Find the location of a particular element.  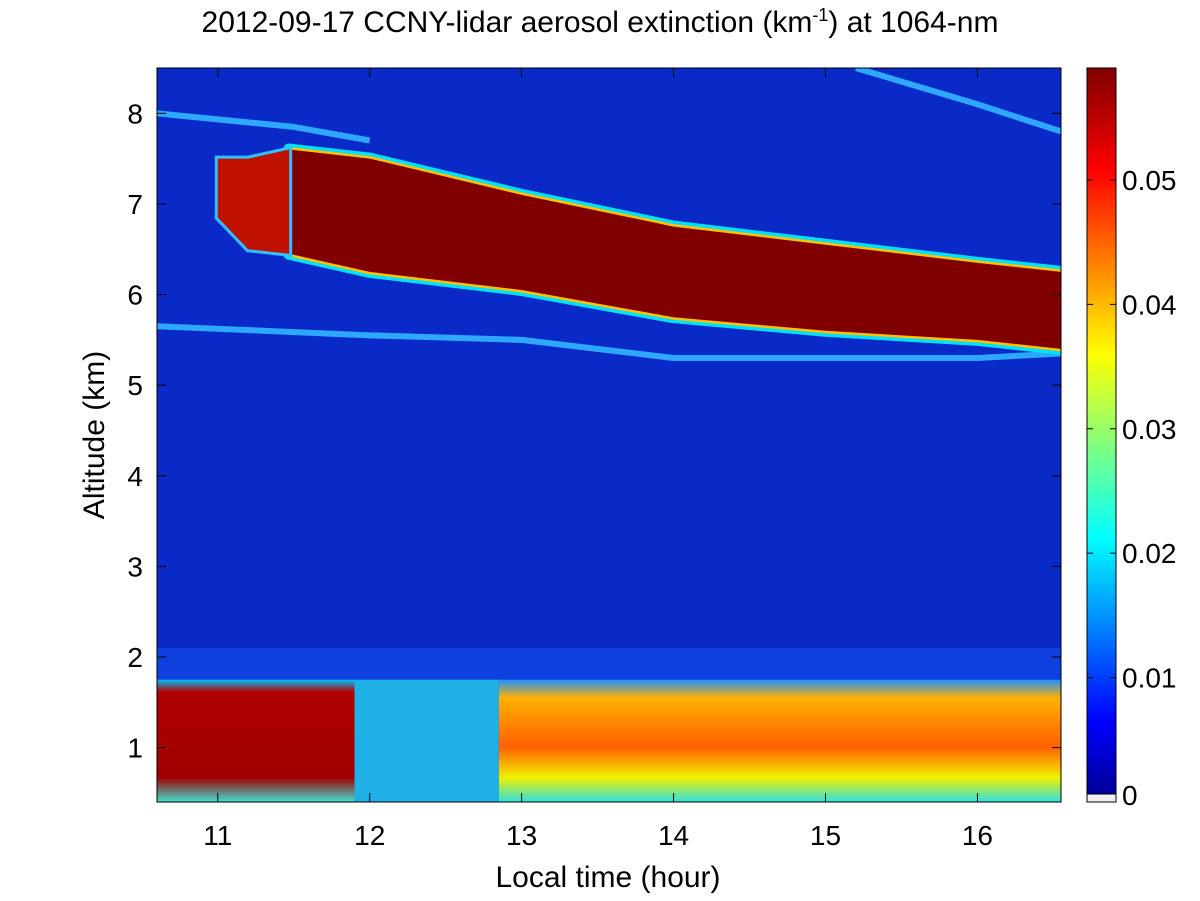

colorbar-tick-label: 0 is located at coordinates (1130, 795).